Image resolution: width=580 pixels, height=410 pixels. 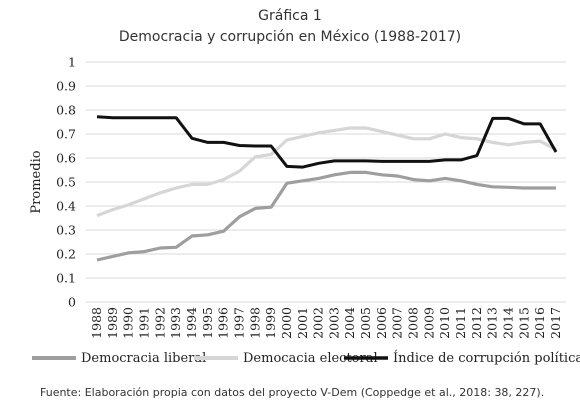 What do you see at coordinates (238, 323) in the screenshot?
I see `x-tick-label: 1997` at bounding box center [238, 323].